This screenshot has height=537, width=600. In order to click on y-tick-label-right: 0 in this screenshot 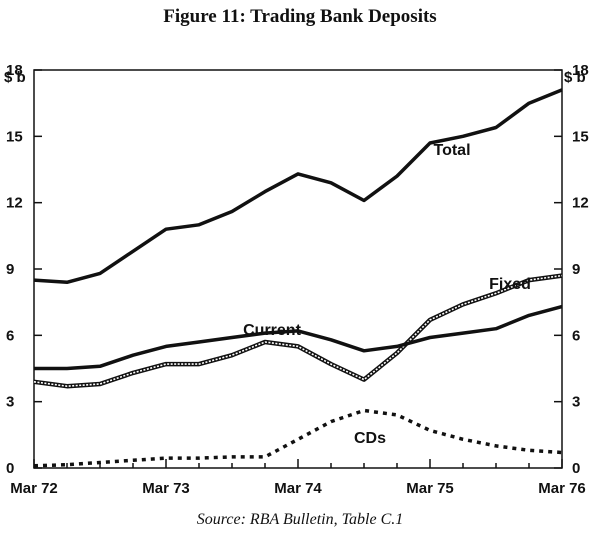, I will do `click(576, 468)`.